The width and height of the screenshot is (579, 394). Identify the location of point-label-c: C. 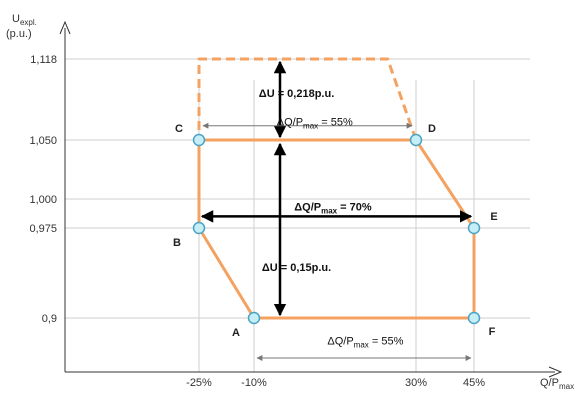
(179, 129).